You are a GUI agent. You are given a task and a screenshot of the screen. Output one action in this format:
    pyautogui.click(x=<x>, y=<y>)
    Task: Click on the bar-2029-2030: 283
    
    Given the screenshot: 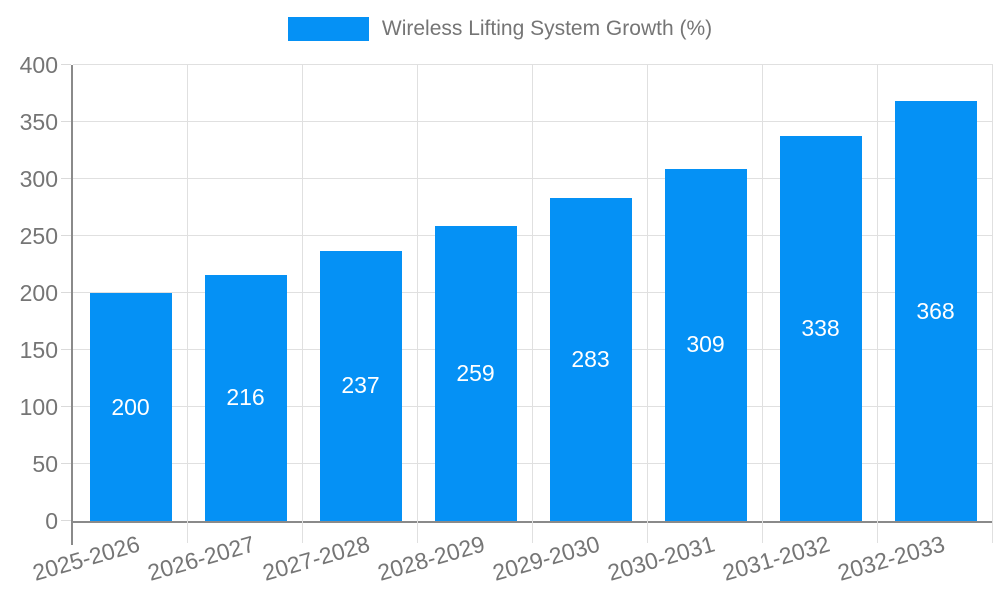 What is the action you would take?
    pyautogui.click(x=590, y=359)
    